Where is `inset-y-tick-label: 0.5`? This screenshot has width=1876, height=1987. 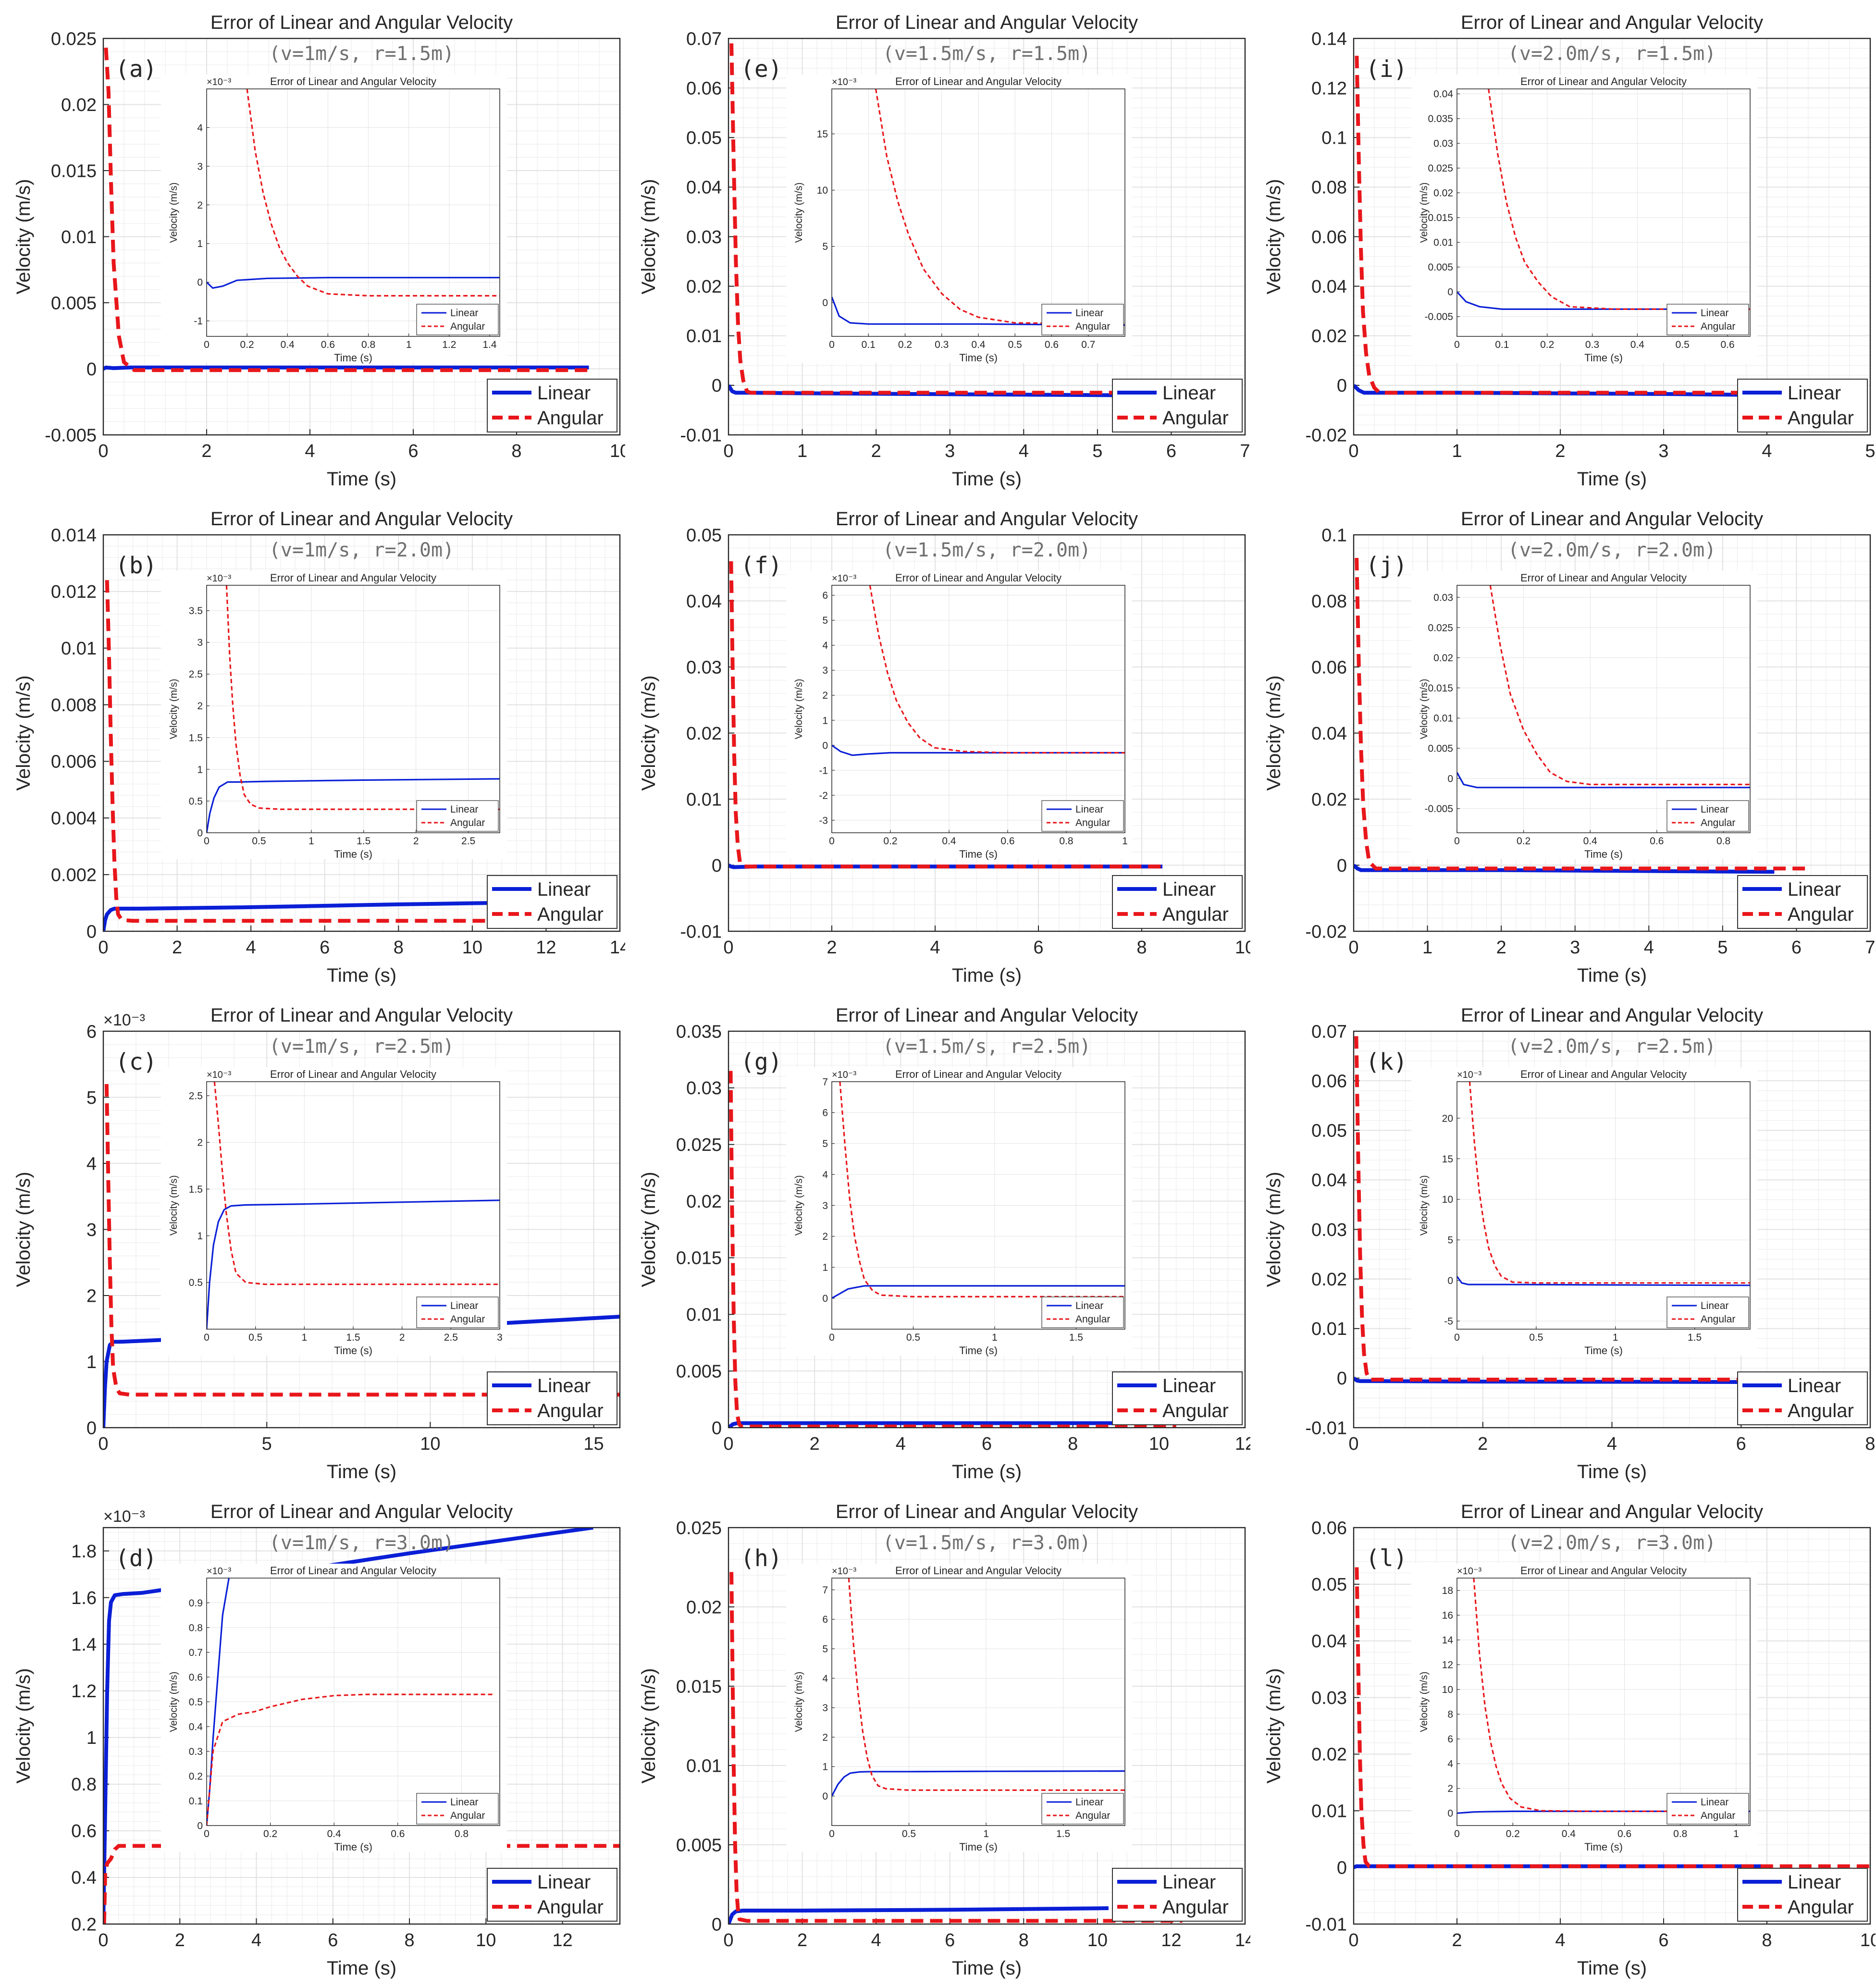
inset-y-tick-label: 0.5 is located at coordinates (196, 801).